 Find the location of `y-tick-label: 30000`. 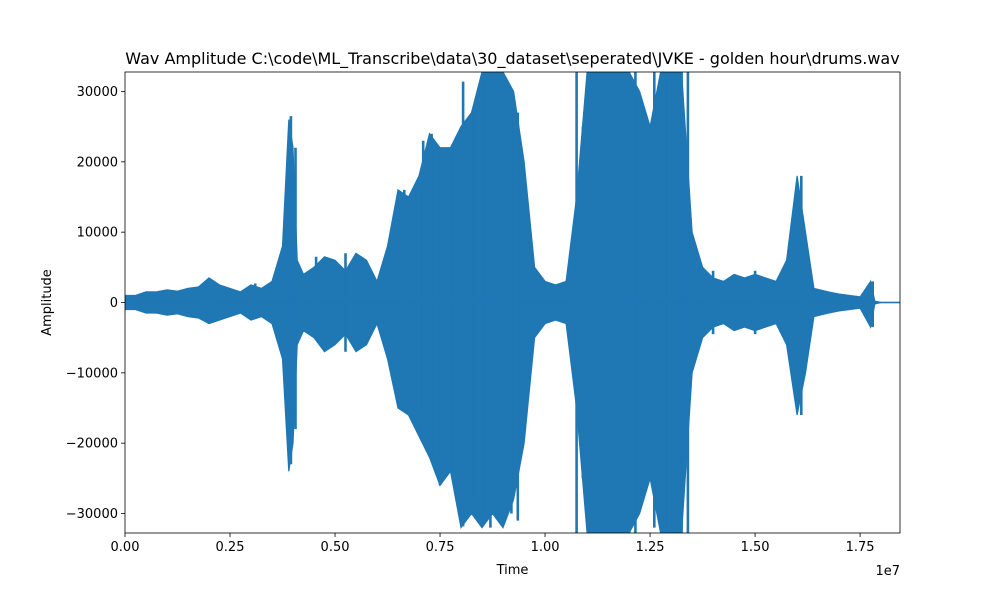

y-tick-label: 30000 is located at coordinates (97, 92).